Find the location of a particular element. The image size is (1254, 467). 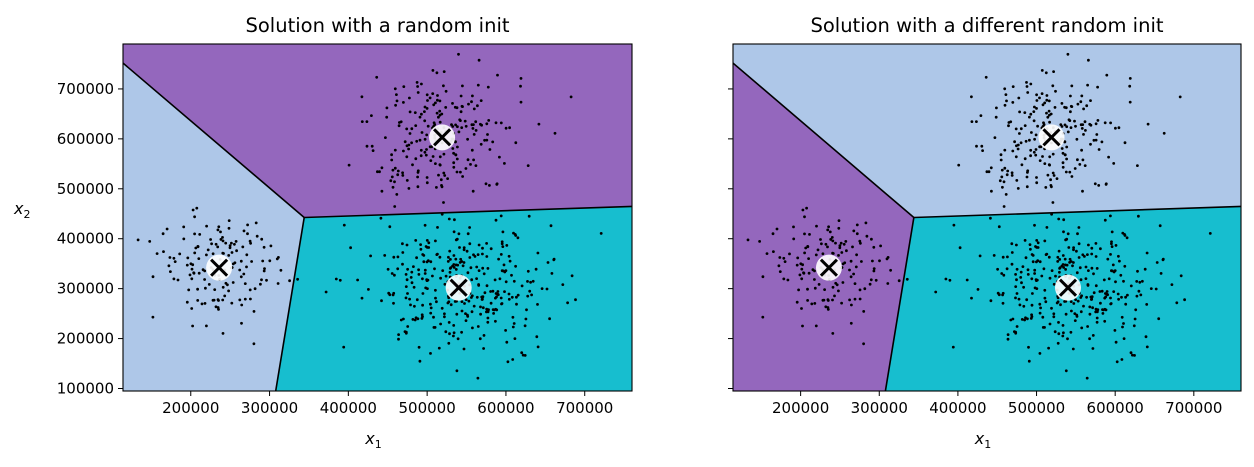

region-left is located at coordinates (823, 227).